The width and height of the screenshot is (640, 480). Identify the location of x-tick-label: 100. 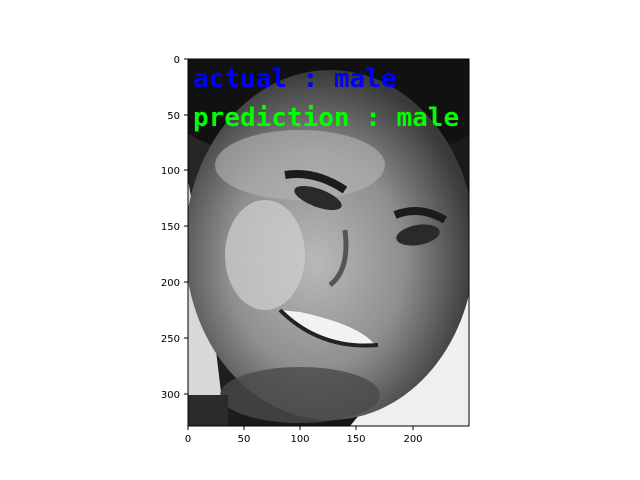
(299, 439).